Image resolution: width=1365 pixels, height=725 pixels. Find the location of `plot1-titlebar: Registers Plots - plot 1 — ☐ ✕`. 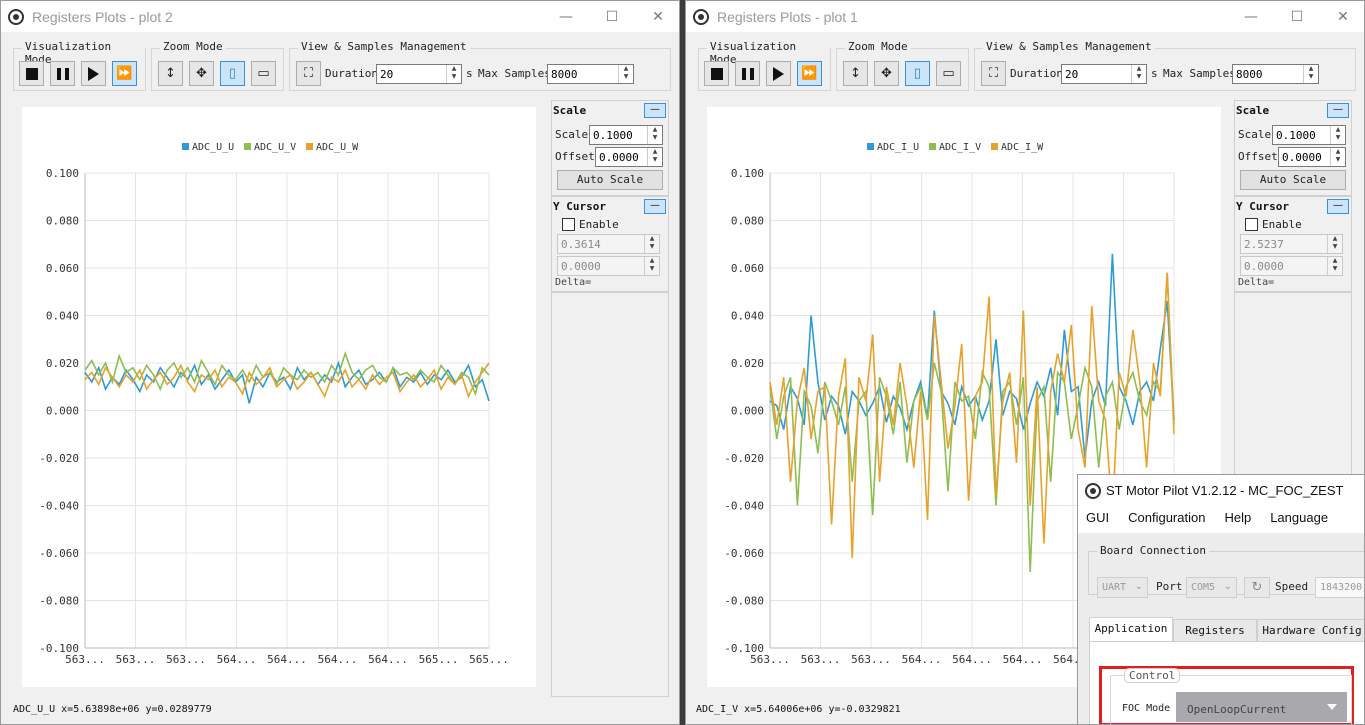

plot1-titlebar: Registers Plots - plot 1 — ☐ ✕ is located at coordinates (1025, 16).